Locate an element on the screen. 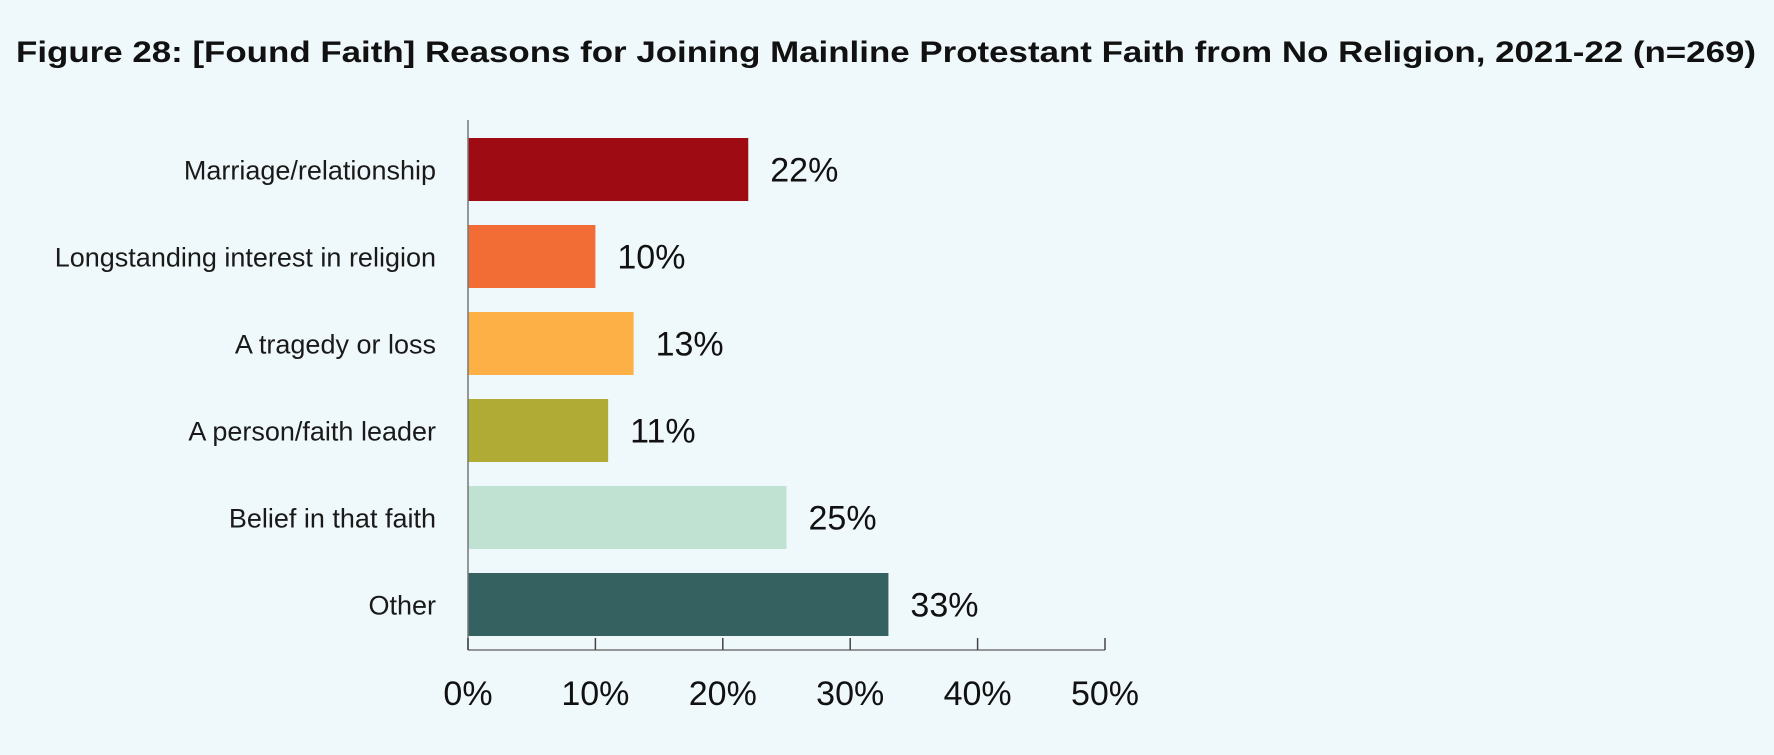 The width and height of the screenshot is (1774, 755). x-tick-label: 0% is located at coordinates (467, 694).